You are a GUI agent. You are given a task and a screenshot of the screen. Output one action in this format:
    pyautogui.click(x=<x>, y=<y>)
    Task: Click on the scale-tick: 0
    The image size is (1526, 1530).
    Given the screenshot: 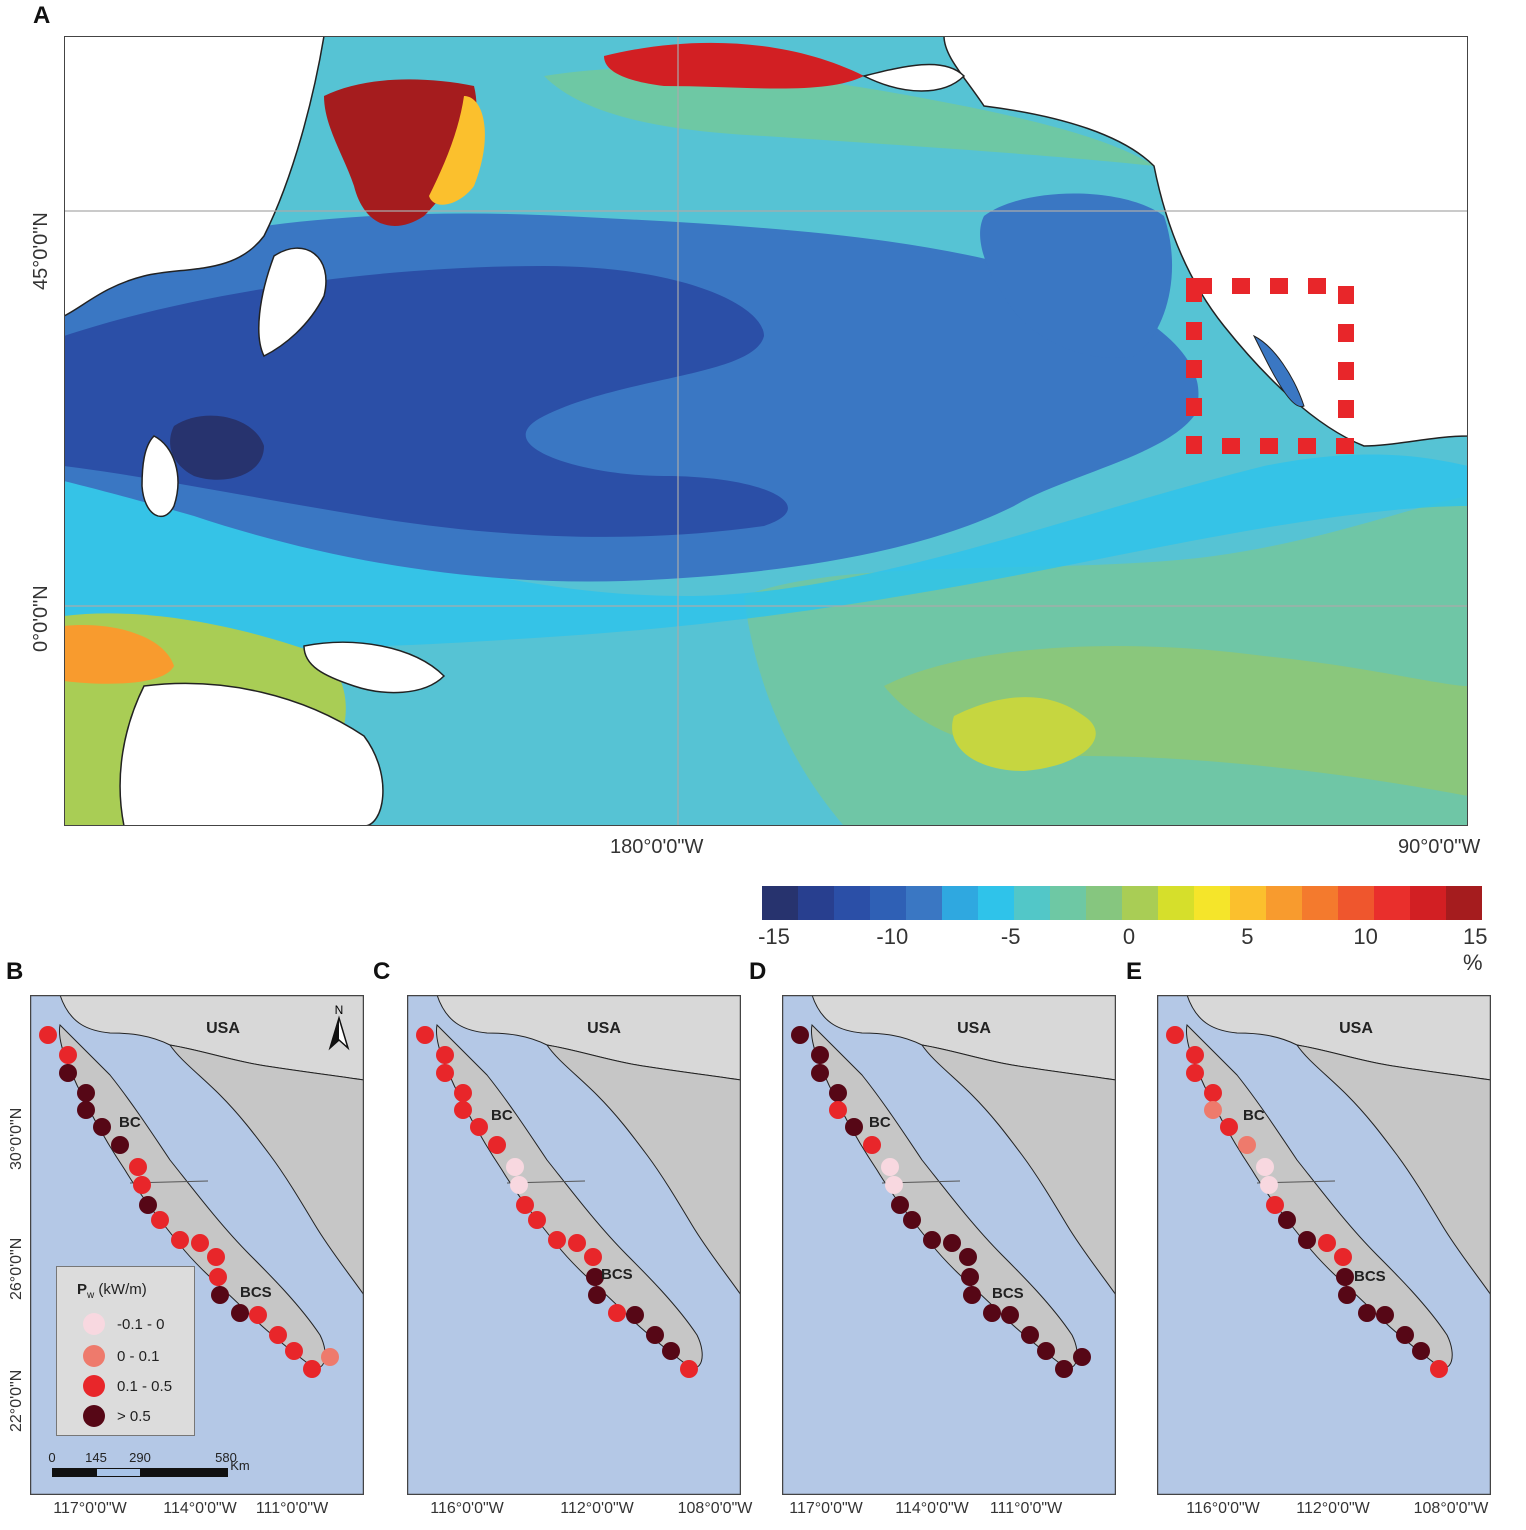 What is the action you would take?
    pyautogui.click(x=52, y=1457)
    